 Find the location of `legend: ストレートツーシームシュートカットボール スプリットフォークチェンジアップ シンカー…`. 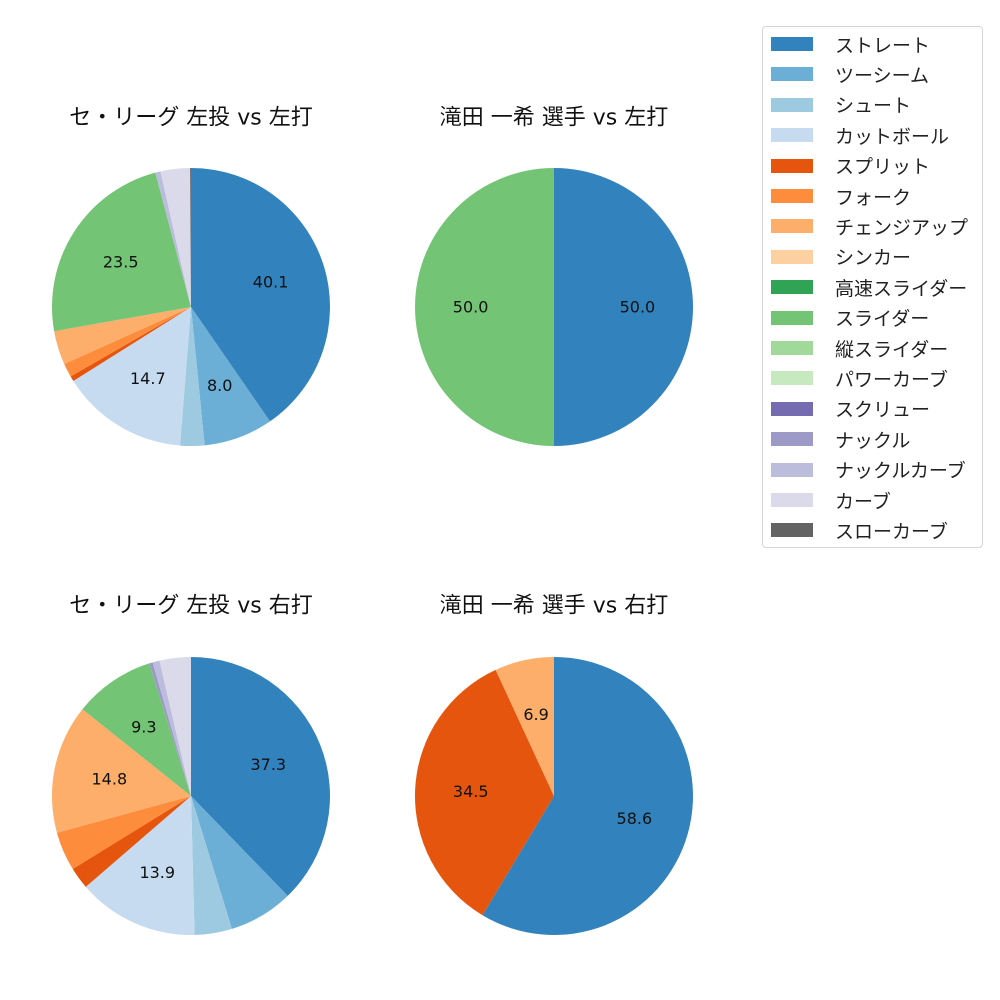

legend: ストレートツーシームシュートカットボール スプリットフォークチェンジアップ シンカー… is located at coordinates (872, 287).